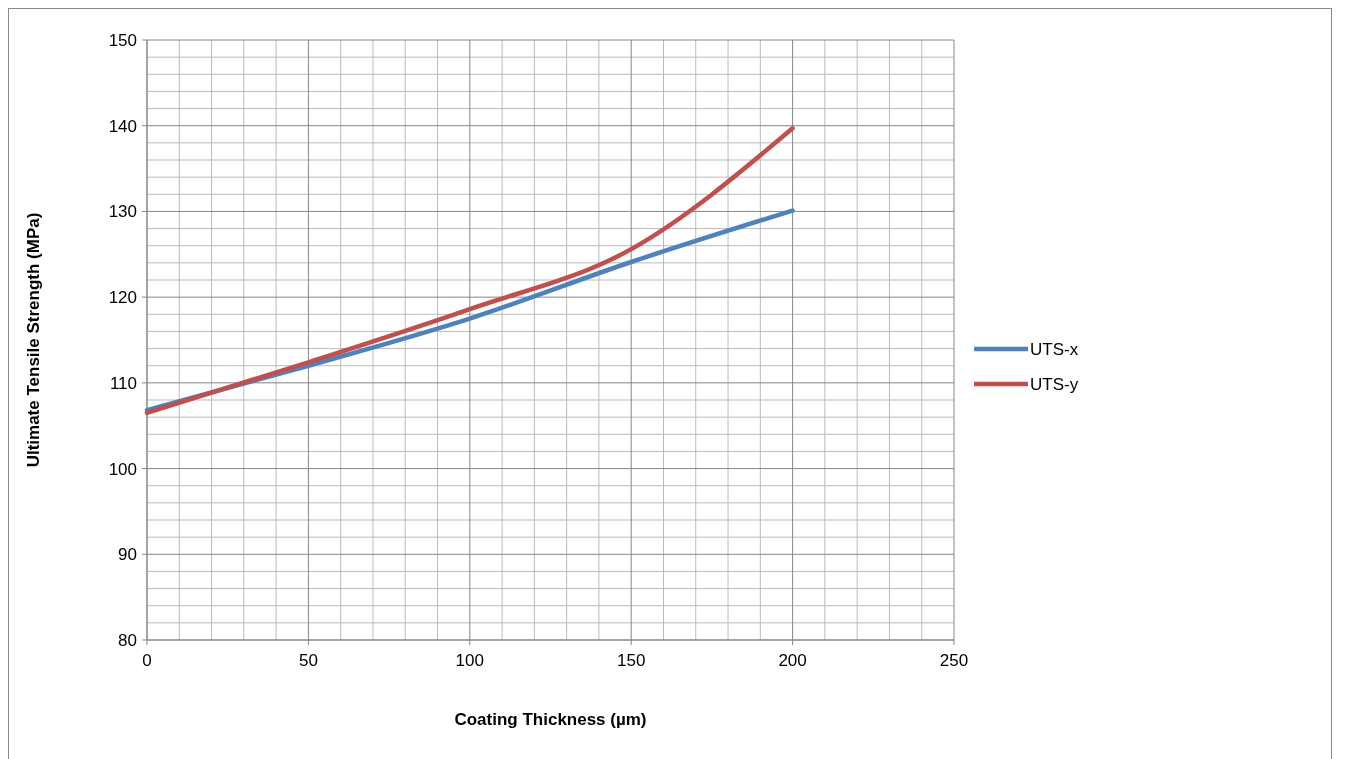 This screenshot has height=759, width=1349. I want to click on x-tick-label: 100, so click(469, 660).